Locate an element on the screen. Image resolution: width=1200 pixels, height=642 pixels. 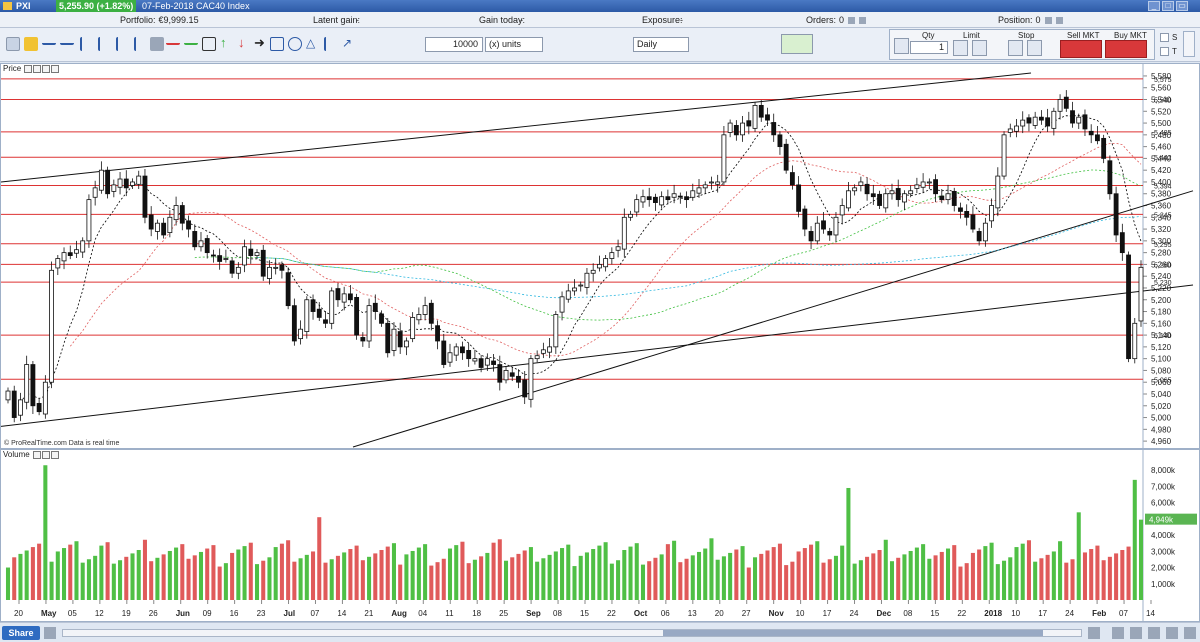
t-checkbox is located at coordinates (1164, 51).